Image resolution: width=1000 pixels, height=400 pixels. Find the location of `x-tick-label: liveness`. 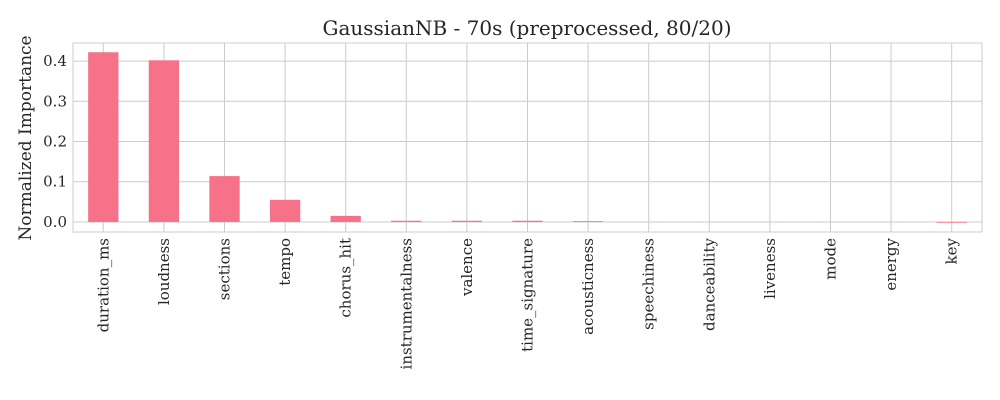

x-tick-label: liveness is located at coordinates (770, 268).